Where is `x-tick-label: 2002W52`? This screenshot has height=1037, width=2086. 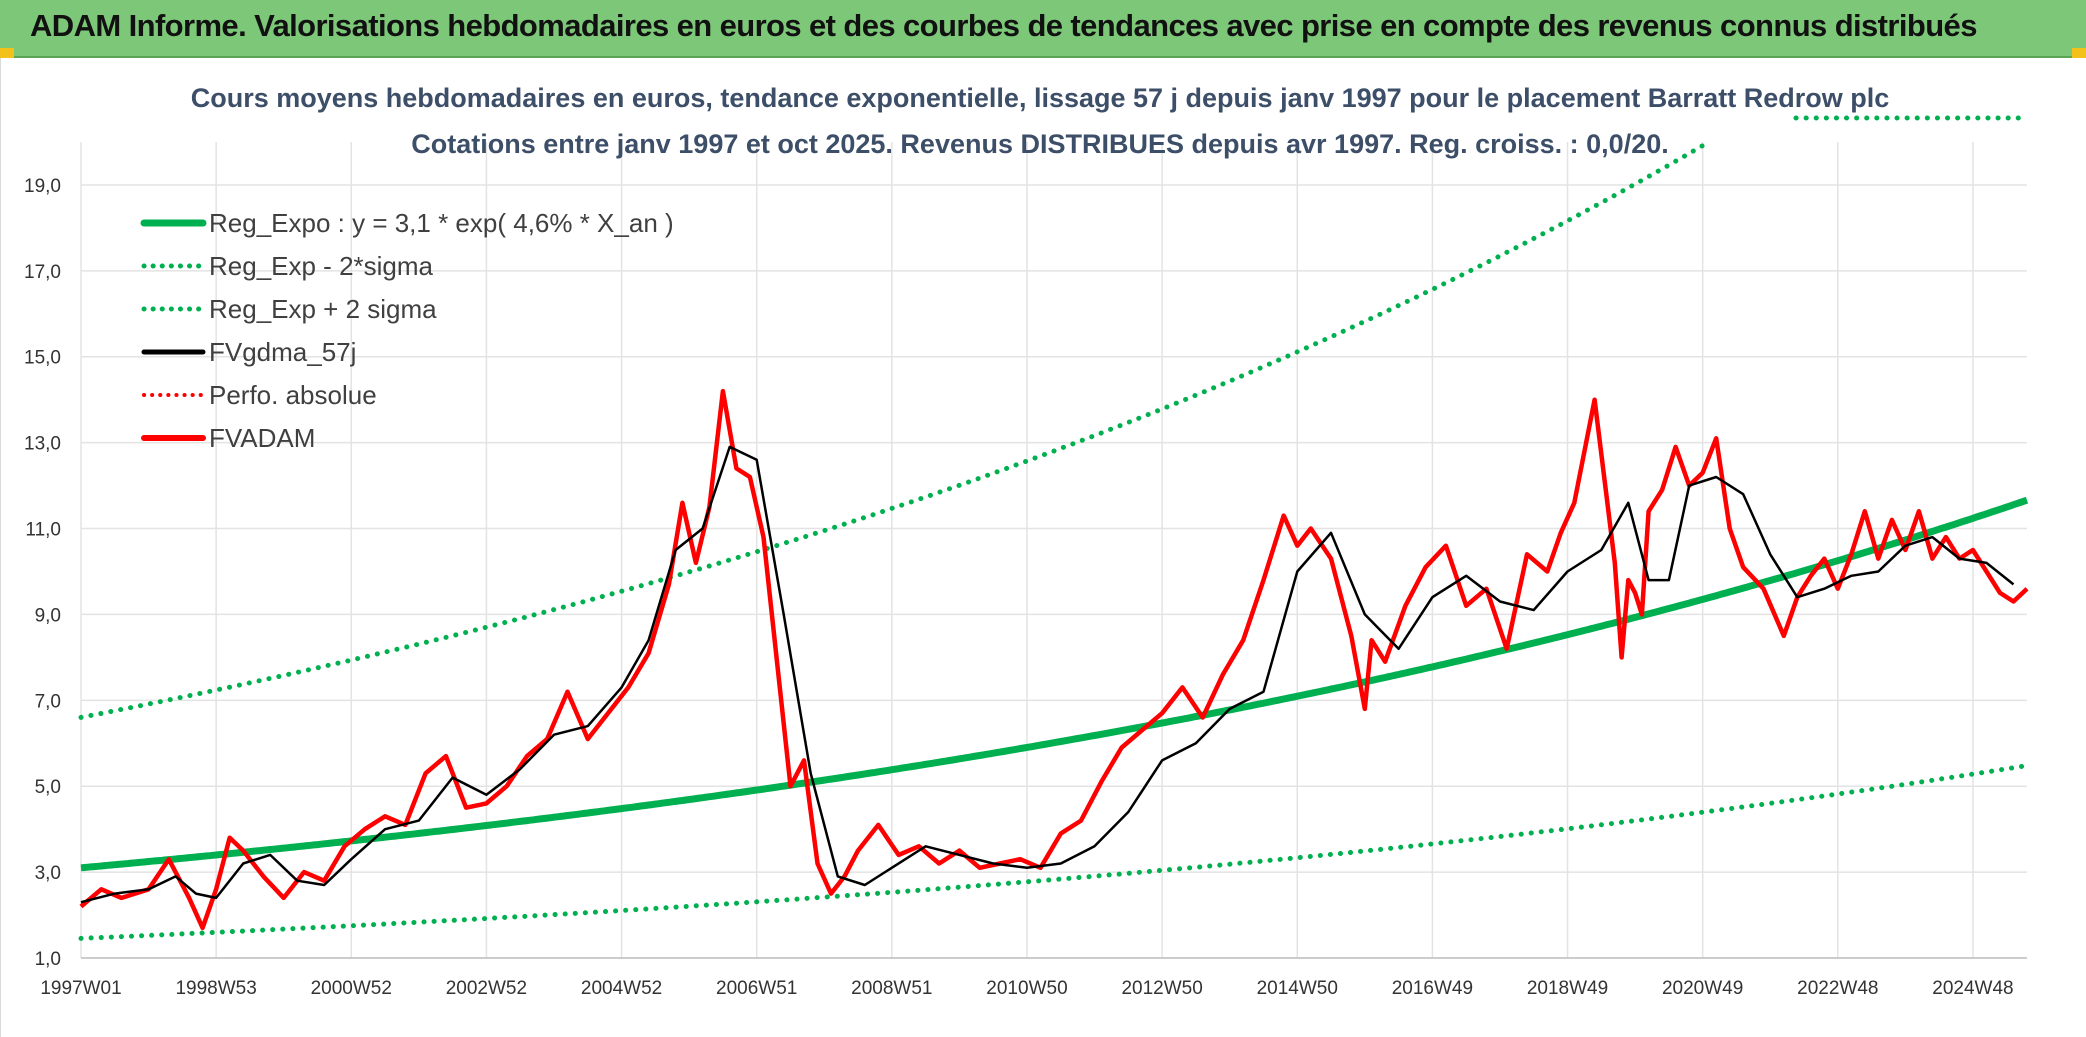 x-tick-label: 2002W52 is located at coordinates (486, 988).